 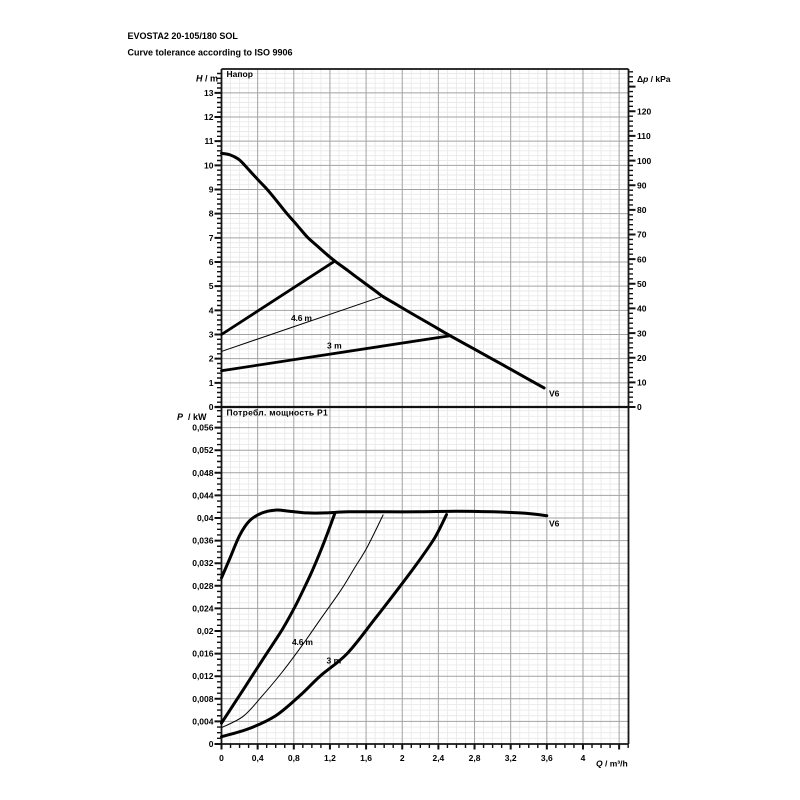 I want to click on svg-text: 0,052, so click(x=203, y=450).